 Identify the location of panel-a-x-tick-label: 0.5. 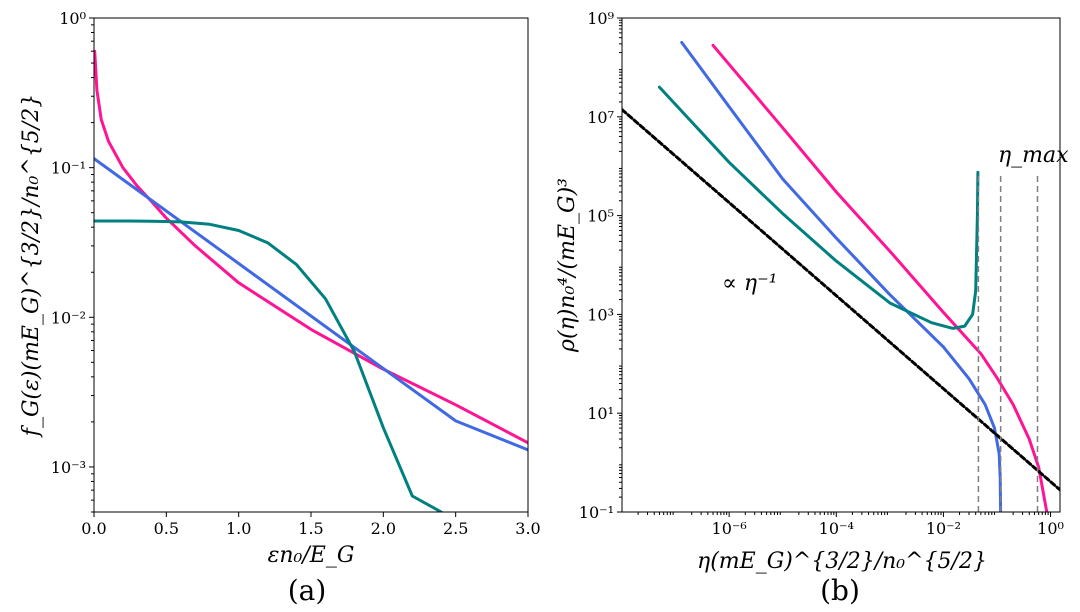
(166, 528).